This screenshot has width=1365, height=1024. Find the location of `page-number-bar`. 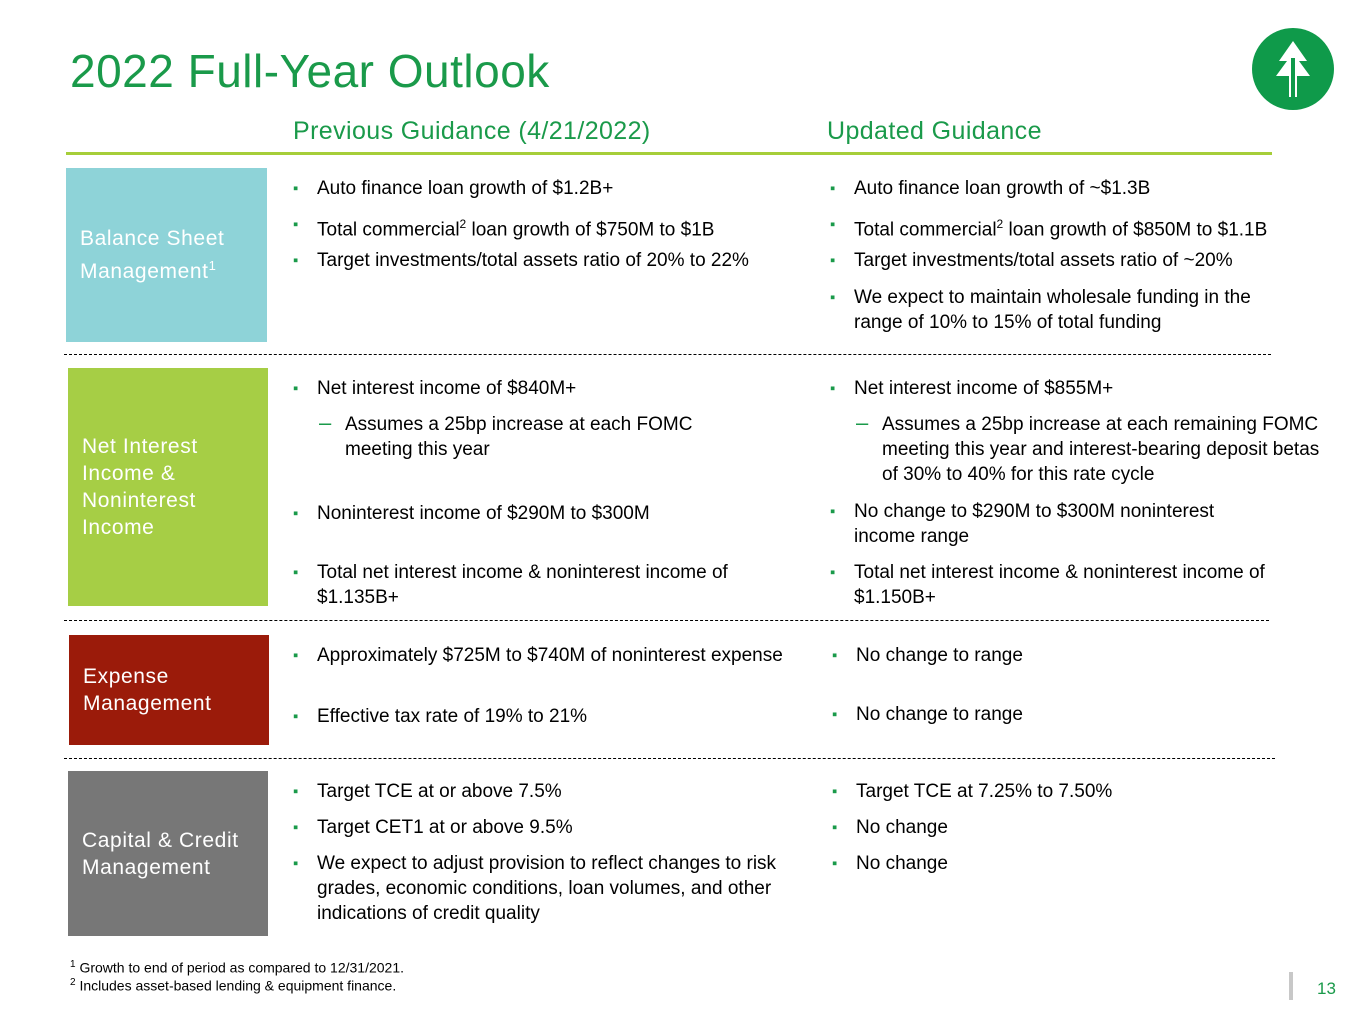

page-number-bar is located at coordinates (1291, 986).